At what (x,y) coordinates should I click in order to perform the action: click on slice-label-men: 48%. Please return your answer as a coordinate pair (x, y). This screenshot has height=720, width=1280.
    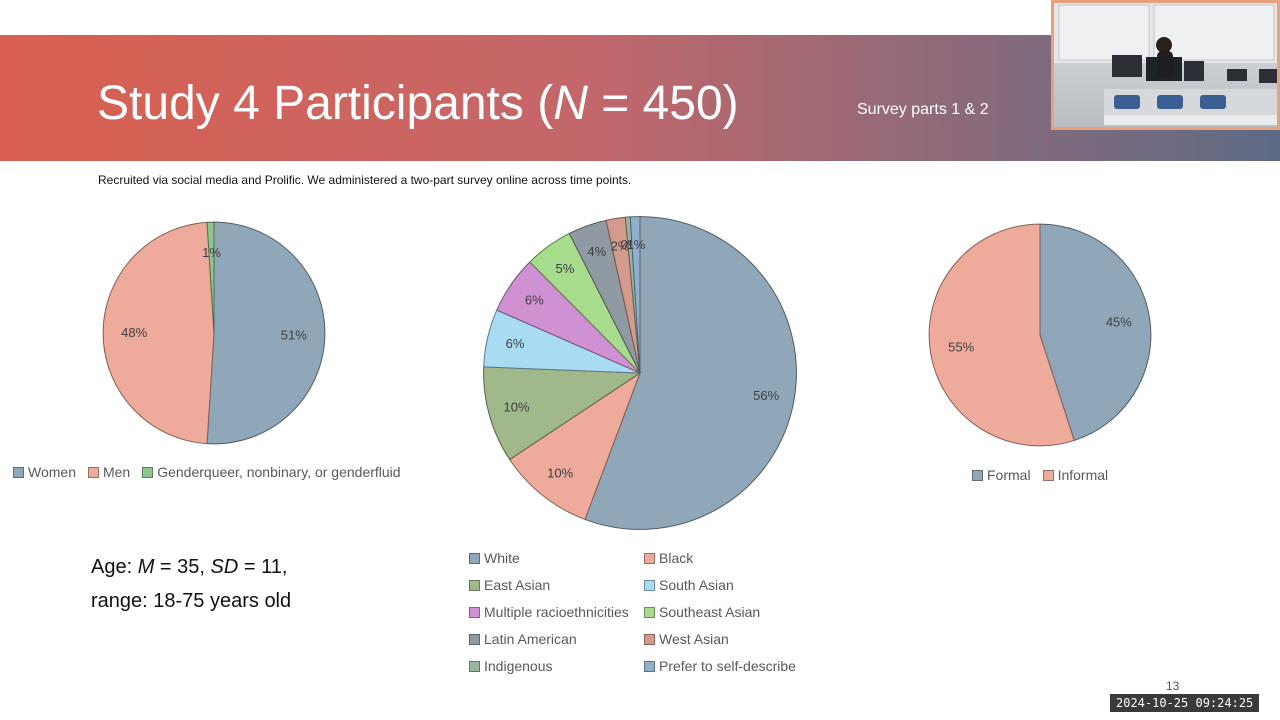
    Looking at the image, I should click on (134, 332).